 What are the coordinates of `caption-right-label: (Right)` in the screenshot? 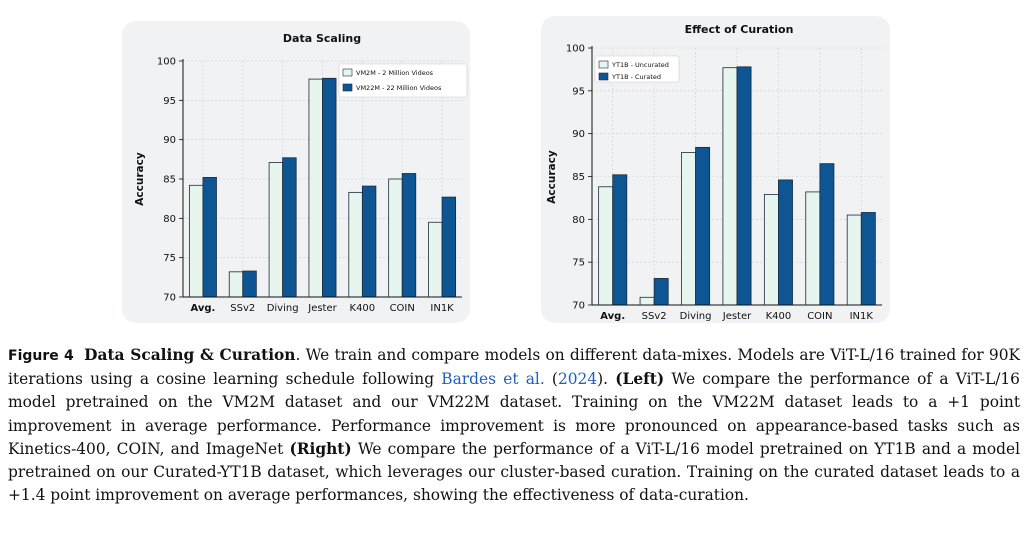 It's located at (320, 448).